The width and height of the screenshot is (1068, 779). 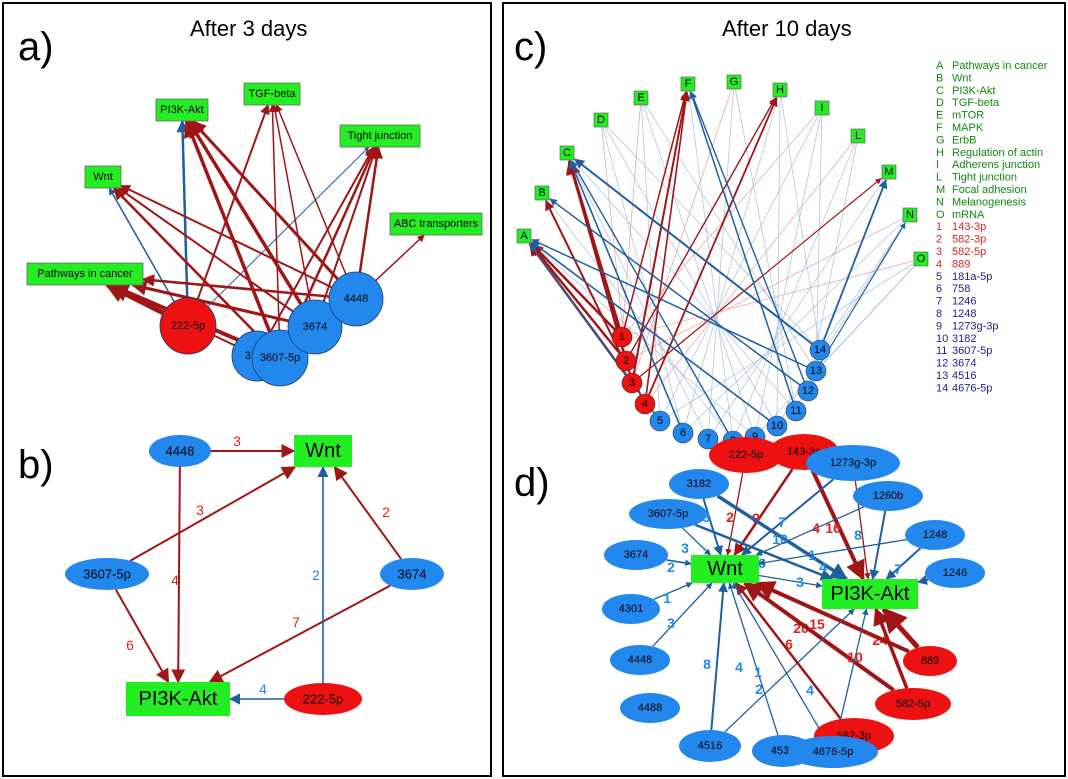 What do you see at coordinates (710, 746) in the screenshot?
I see `panel-d-mirna-label: 4516` at bounding box center [710, 746].